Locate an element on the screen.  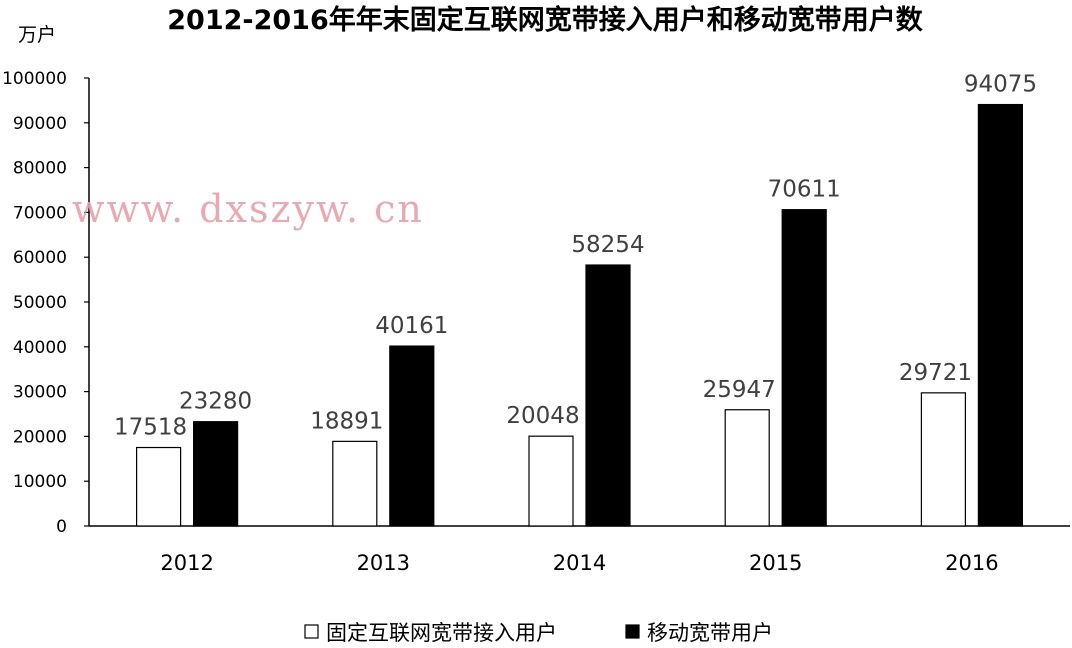
y-tick-label: 90000 is located at coordinates (40, 124).